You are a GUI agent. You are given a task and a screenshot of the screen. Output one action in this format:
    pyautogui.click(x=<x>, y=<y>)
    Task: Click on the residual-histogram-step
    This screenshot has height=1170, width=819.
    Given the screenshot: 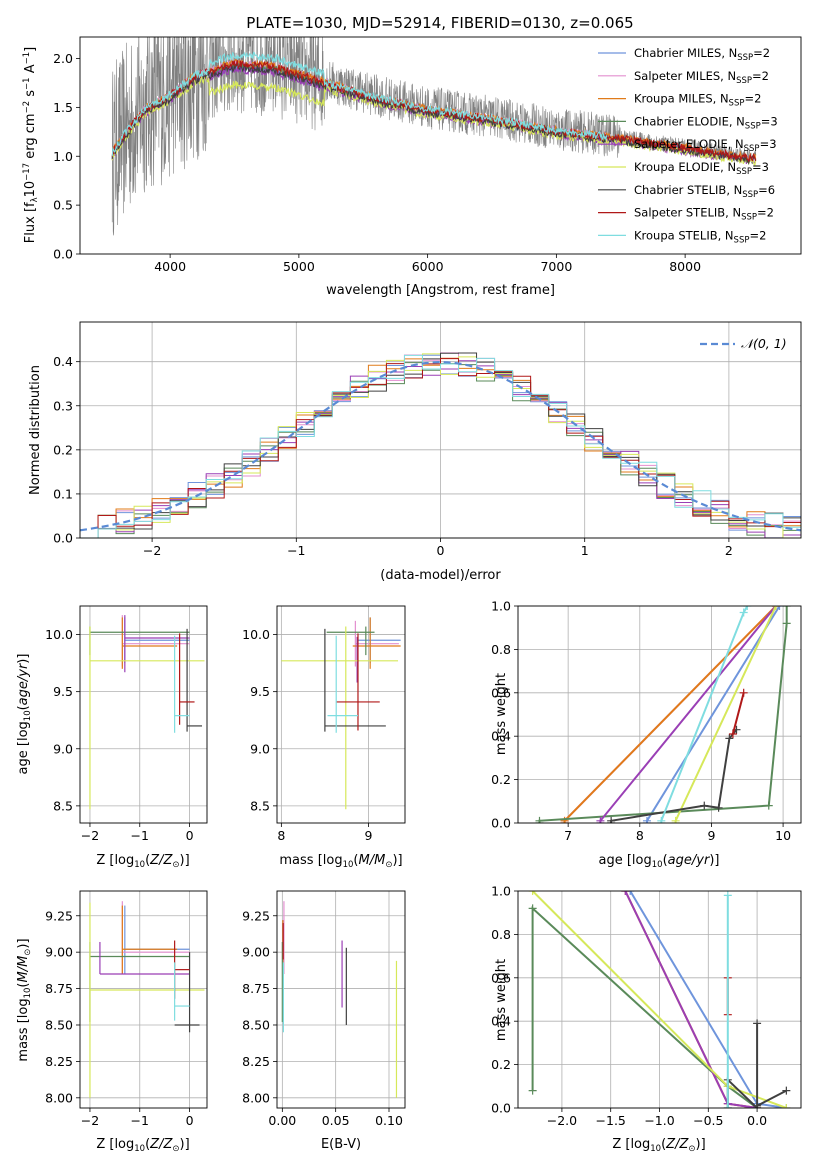 What is the action you would take?
    pyautogui.click(x=440, y=446)
    